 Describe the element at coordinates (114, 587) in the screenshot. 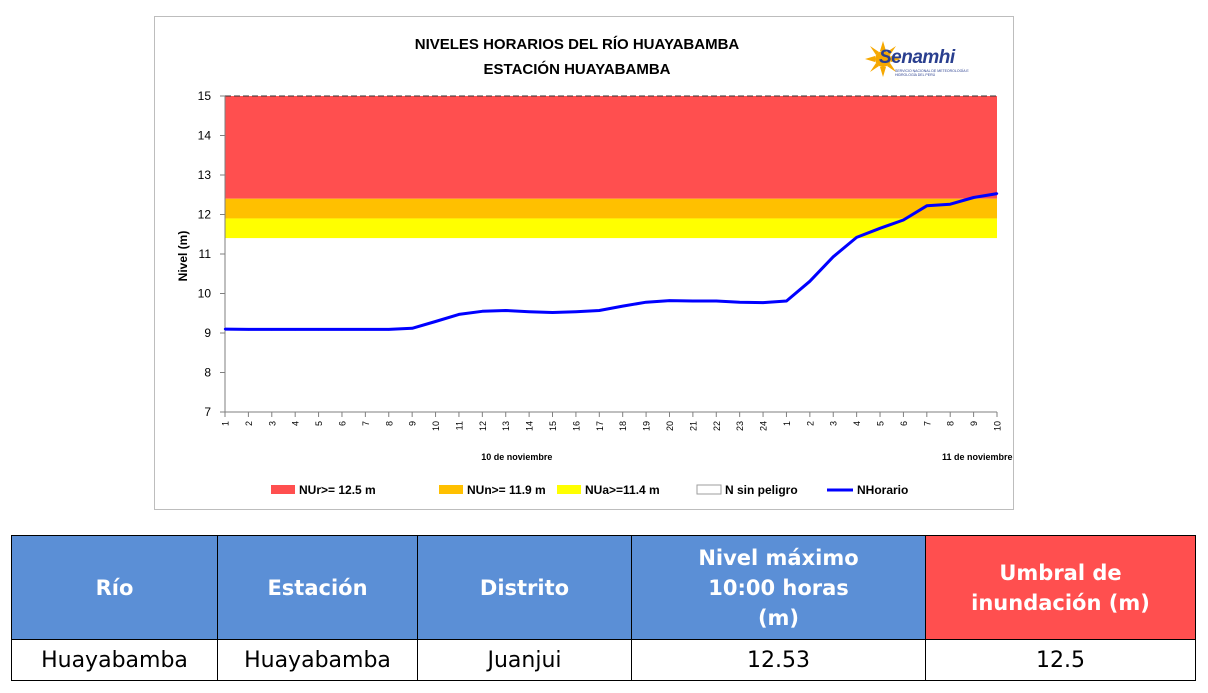

I see `header-rio: Río` at that location.